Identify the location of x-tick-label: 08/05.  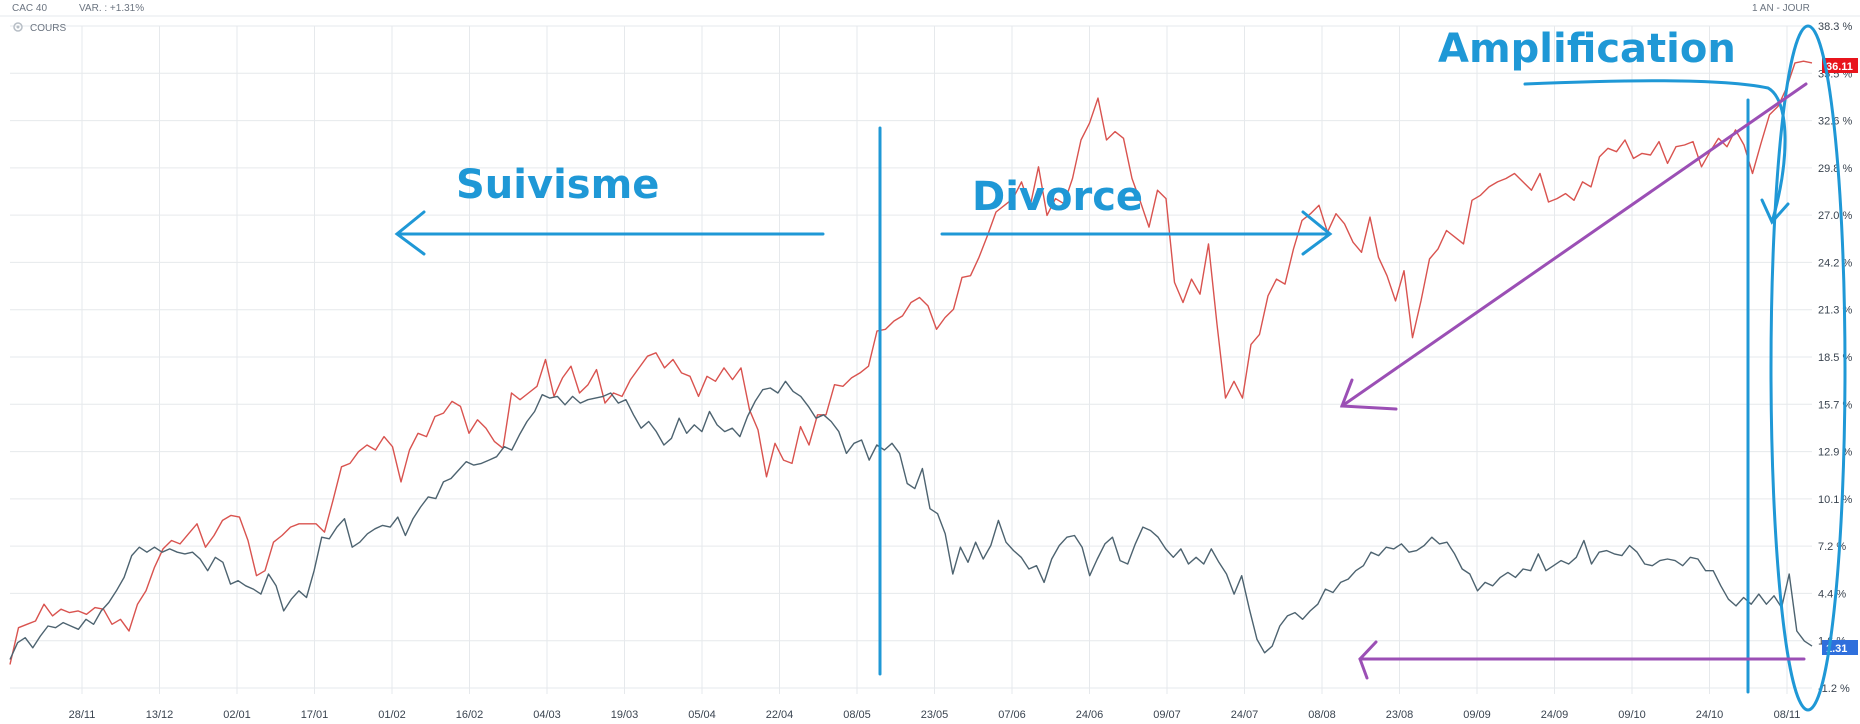
(857, 715).